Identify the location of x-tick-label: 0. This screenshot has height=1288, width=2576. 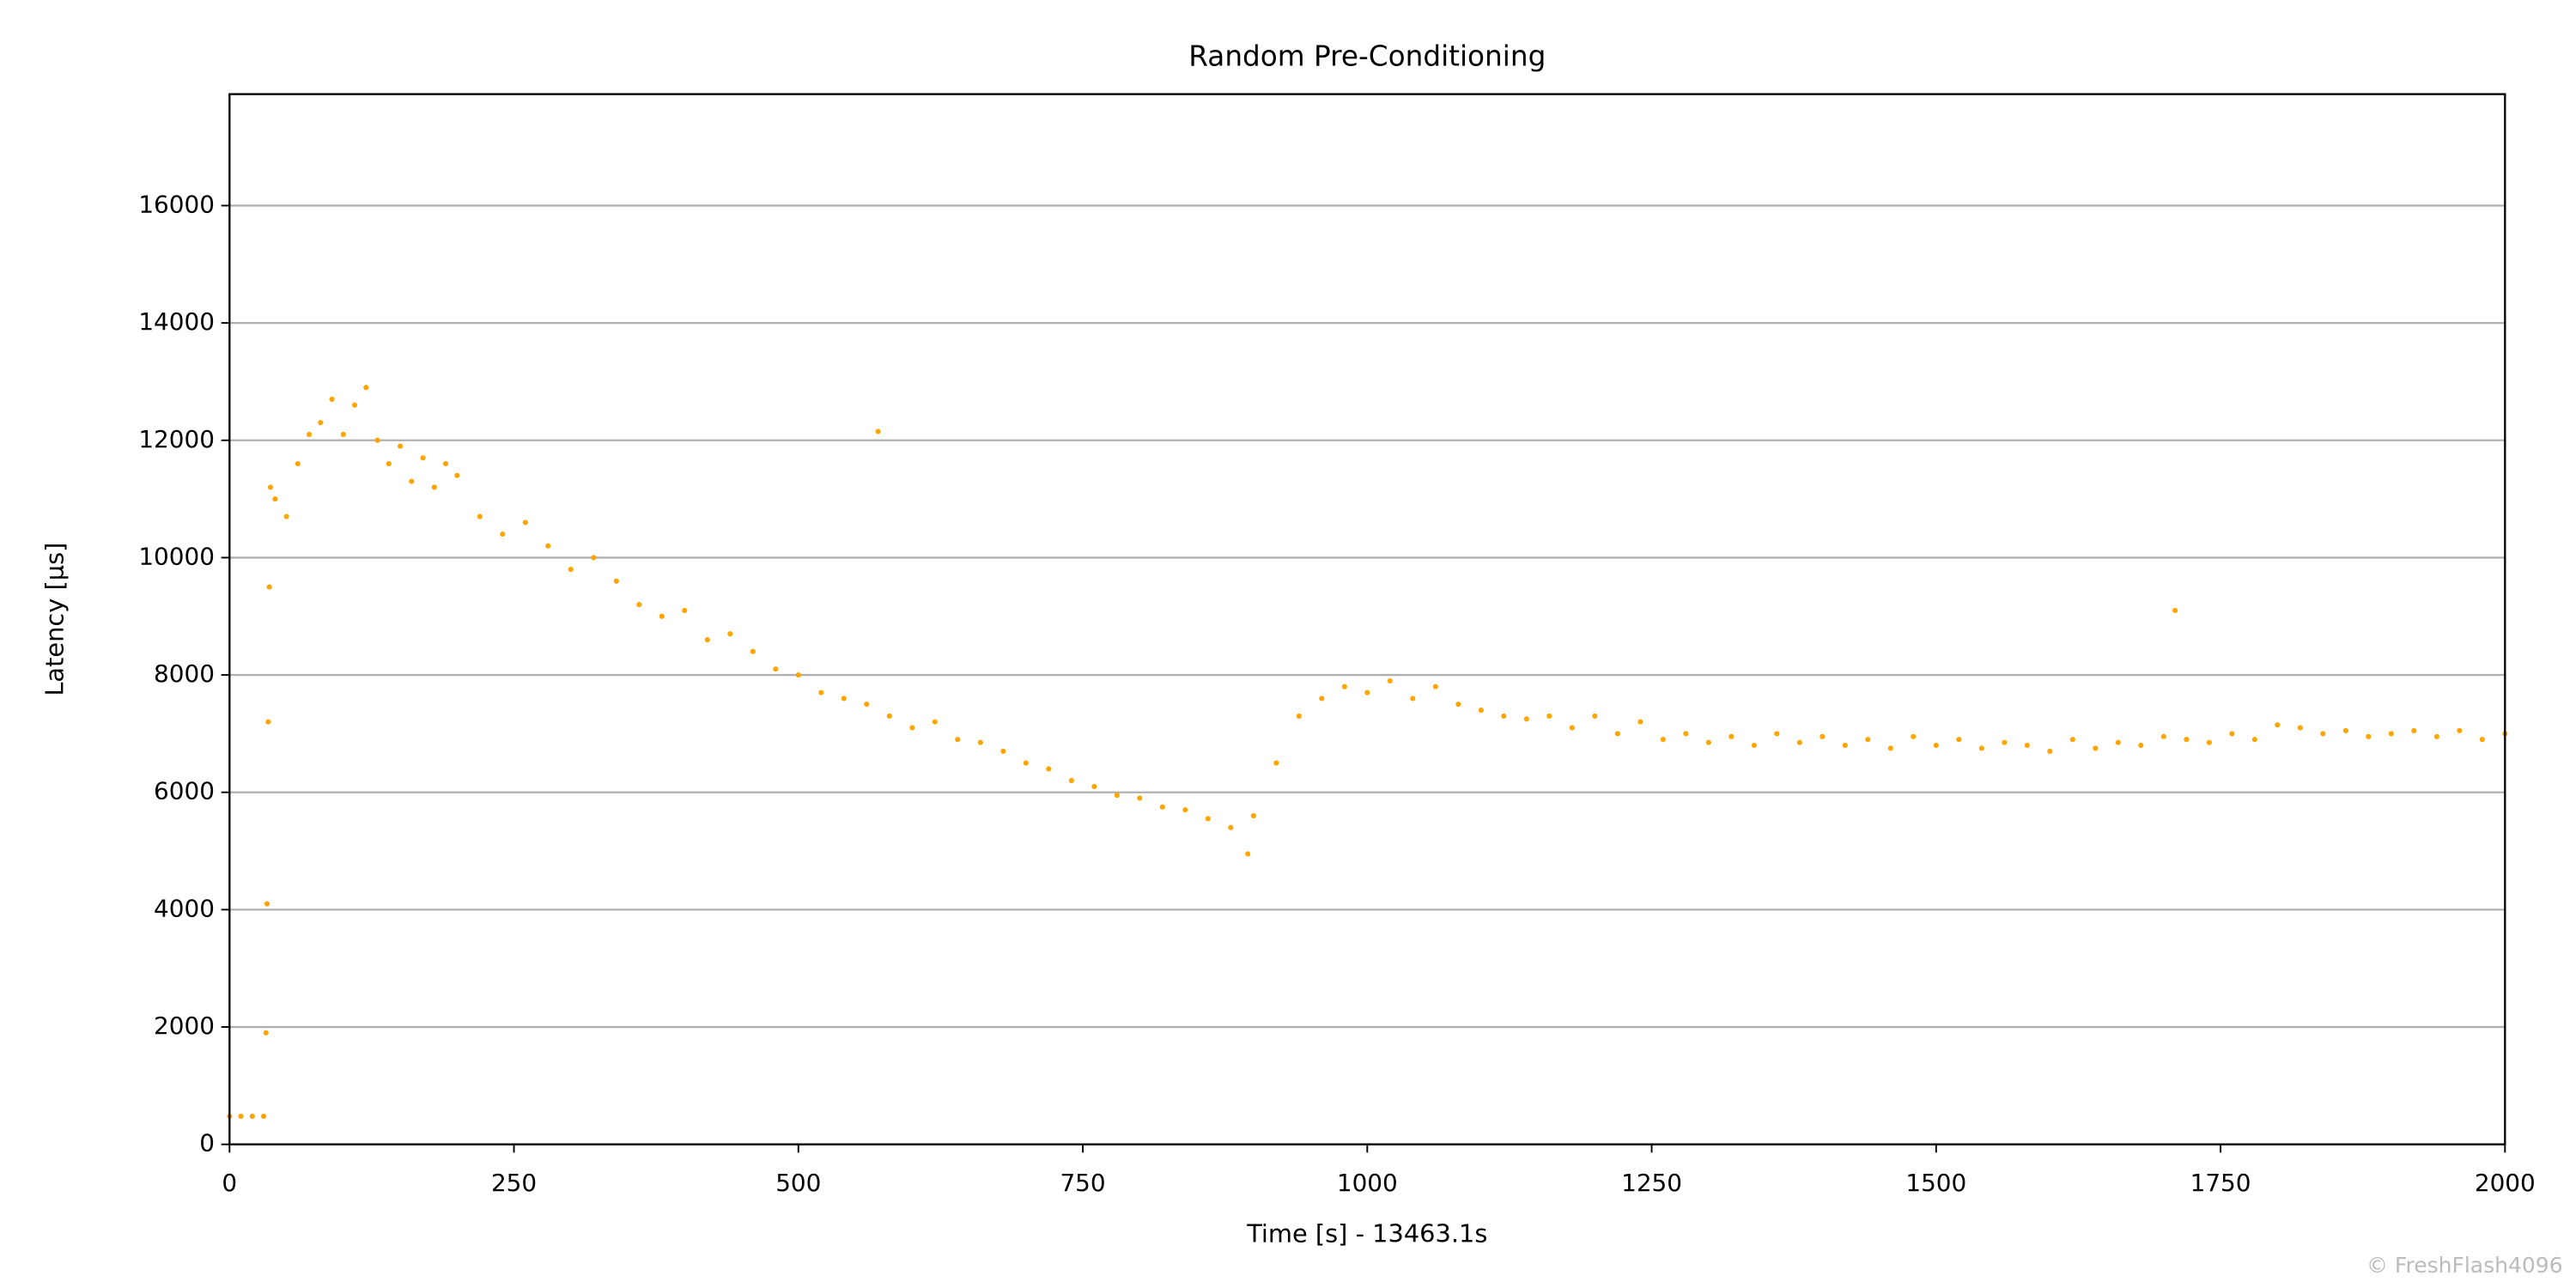
(229, 1183).